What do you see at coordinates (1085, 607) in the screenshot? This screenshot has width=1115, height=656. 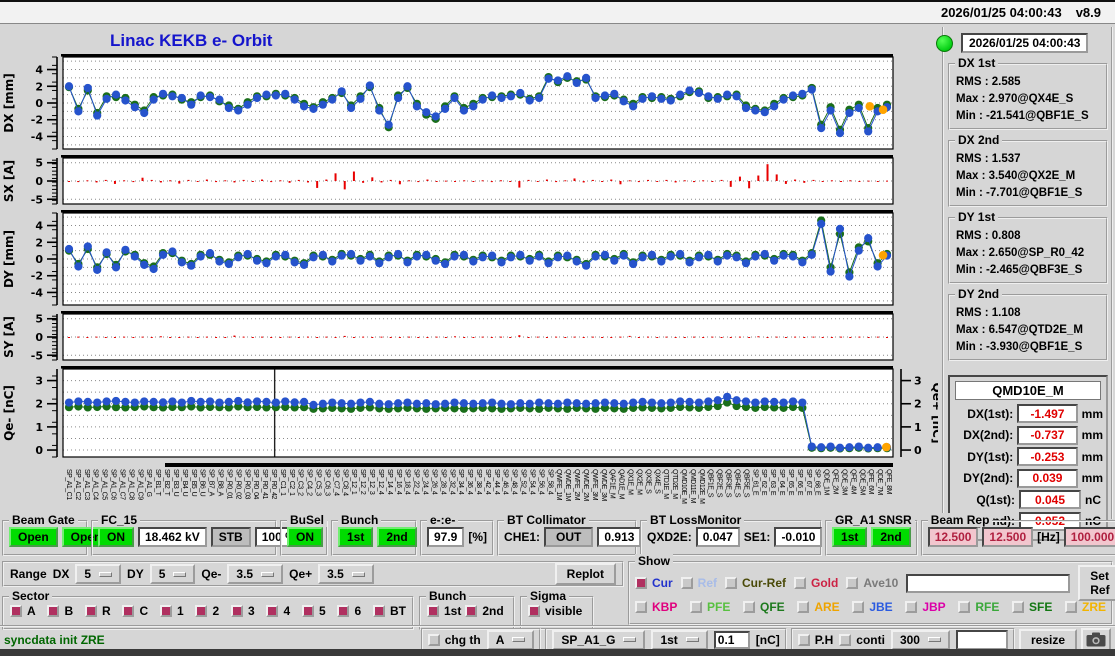 I see `checkbox-item-zre: ZRE` at bounding box center [1085, 607].